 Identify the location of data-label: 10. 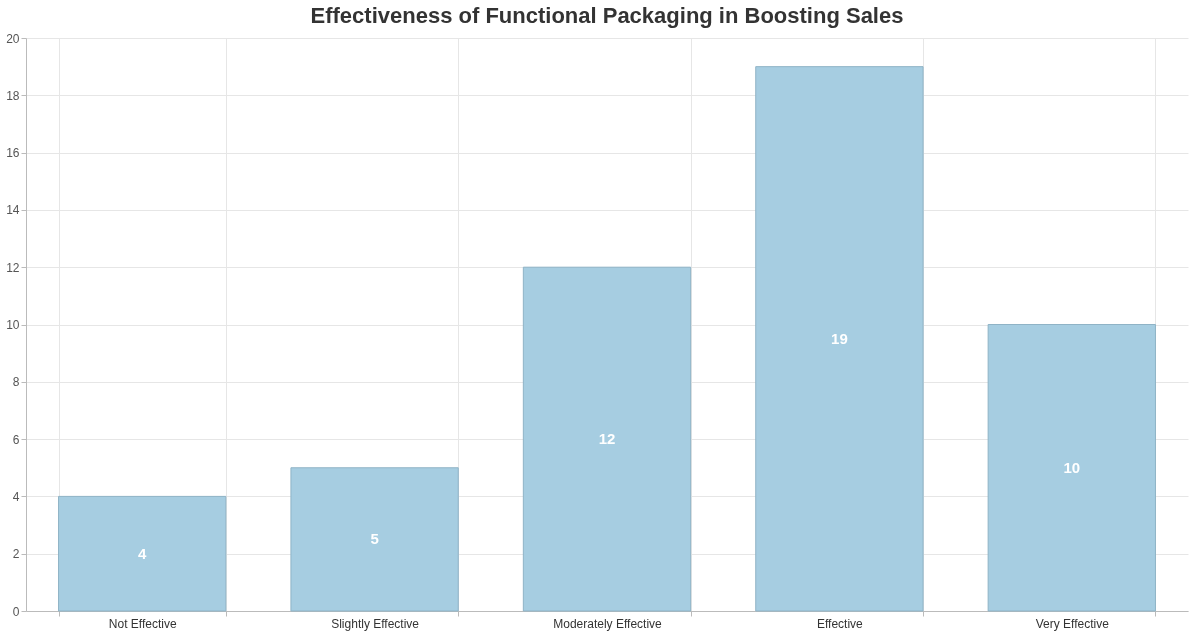
(1072, 467).